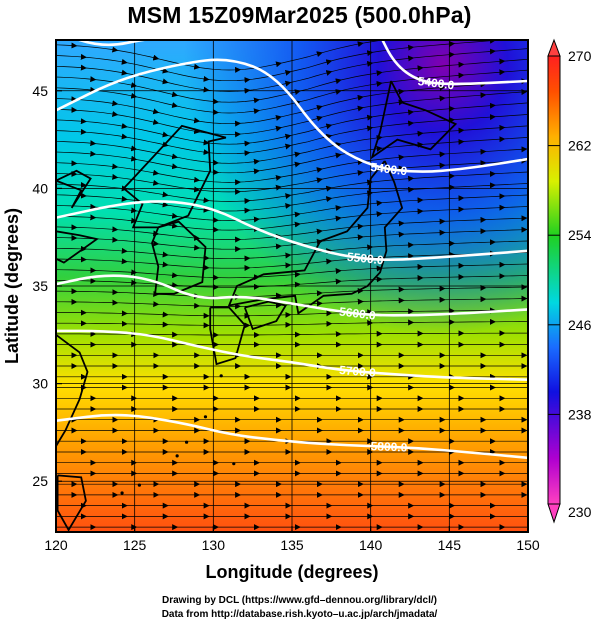  Describe the element at coordinates (389, 447) in the screenshot. I see `contour-label: 5800.0` at that location.